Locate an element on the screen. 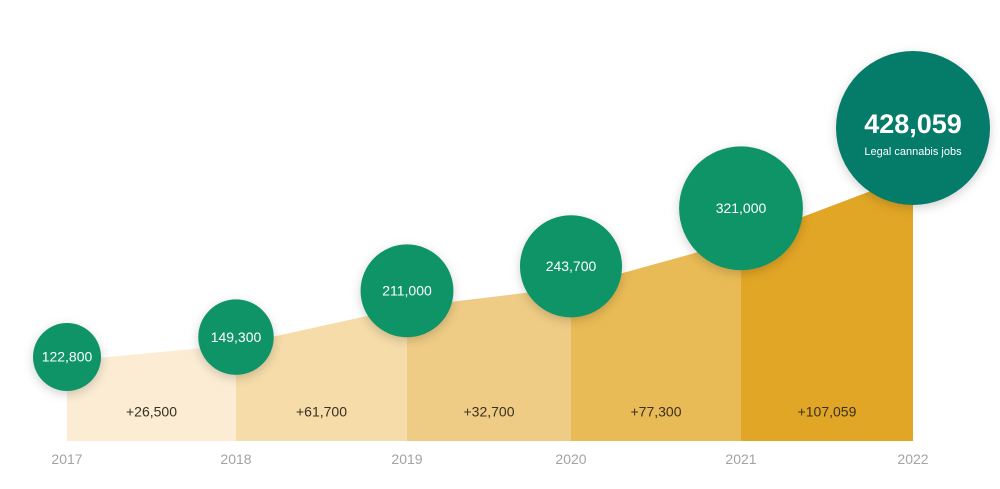  value-label: 321,000 is located at coordinates (741, 208).